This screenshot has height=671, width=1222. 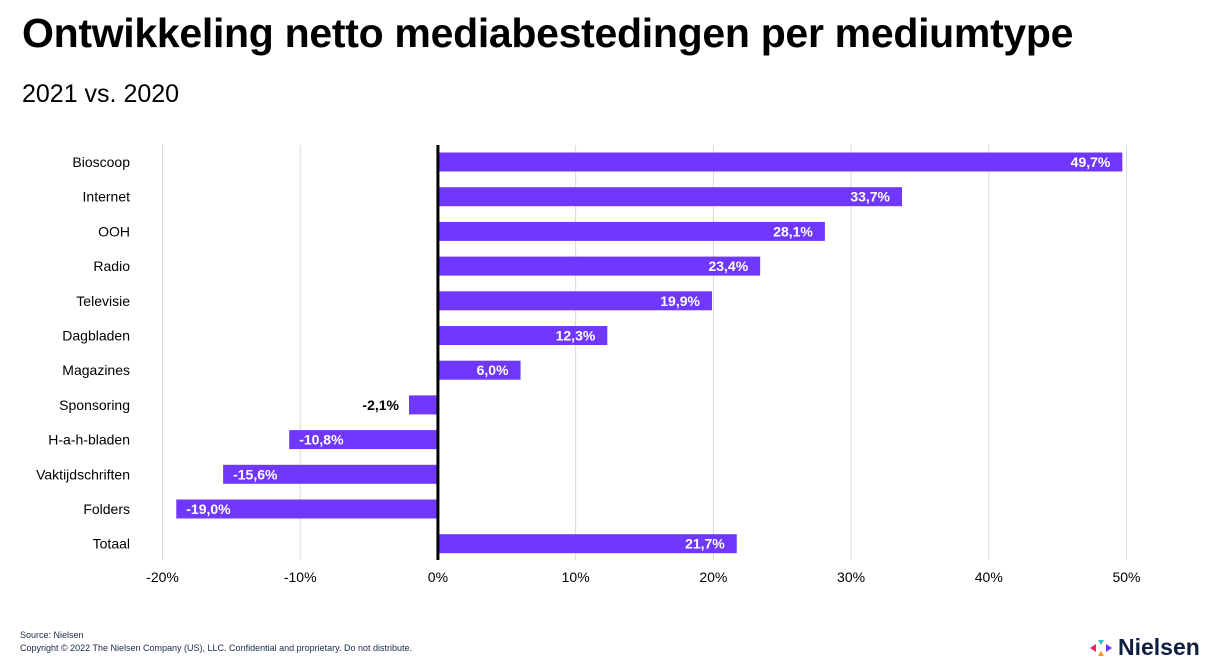 I want to click on tick-labels: -20% -10% 0% 10% 20% 30% 40% 50%, so click(x=643, y=577).